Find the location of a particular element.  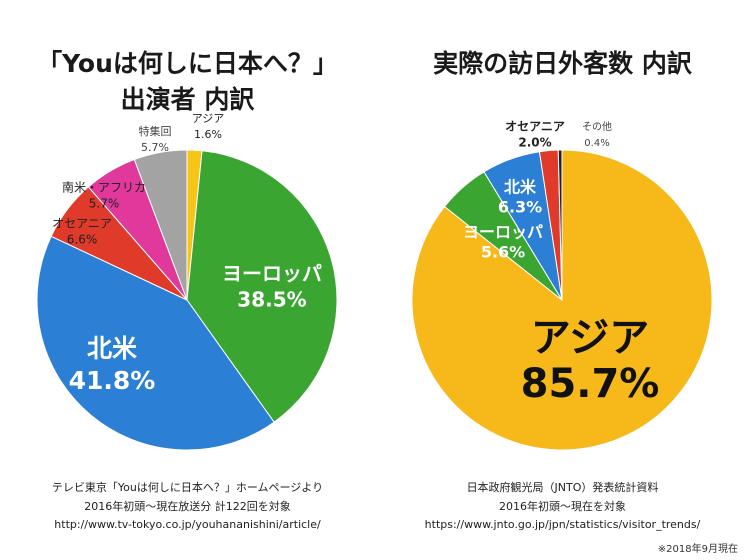

left-chart-title-line2: 出演者 内訳 is located at coordinates (187, 99).